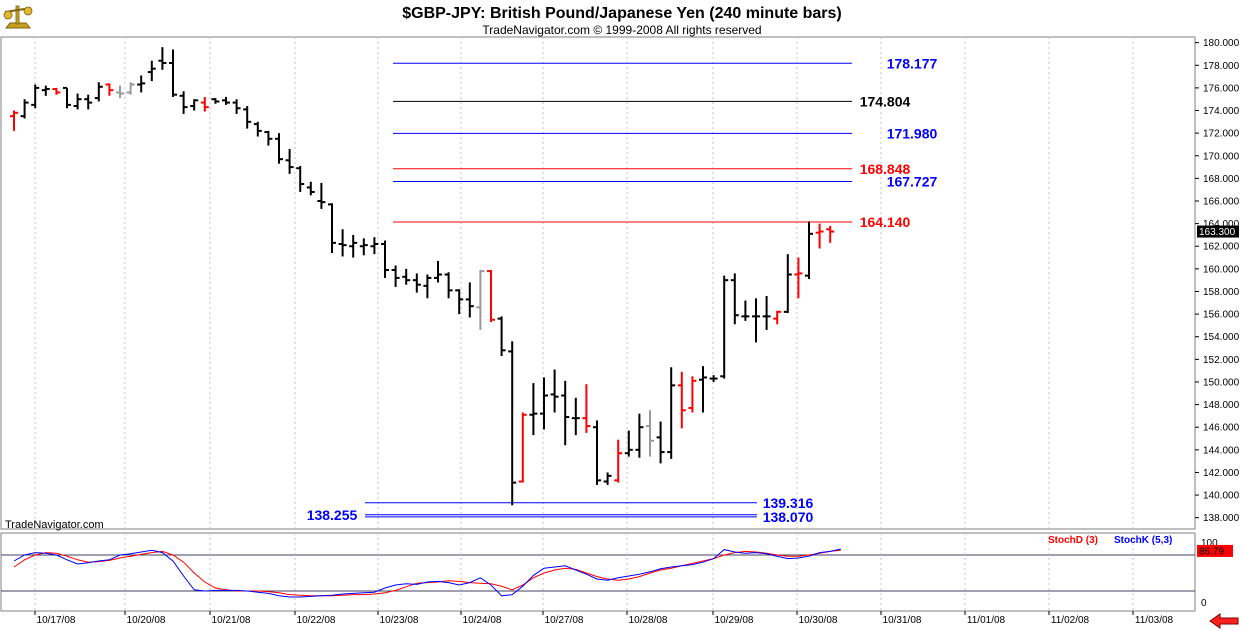  What do you see at coordinates (1221, 292) in the screenshot?
I see `price-tick-label: 158.000` at bounding box center [1221, 292].